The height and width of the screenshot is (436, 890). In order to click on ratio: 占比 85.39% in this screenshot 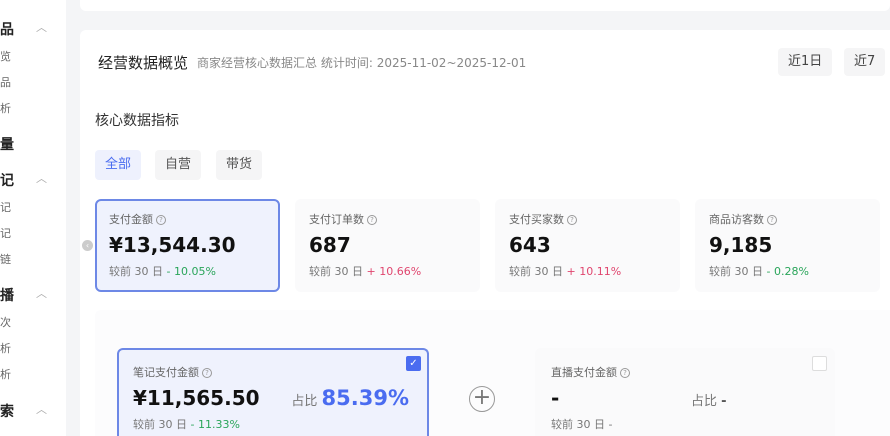, I will do `click(350, 398)`.